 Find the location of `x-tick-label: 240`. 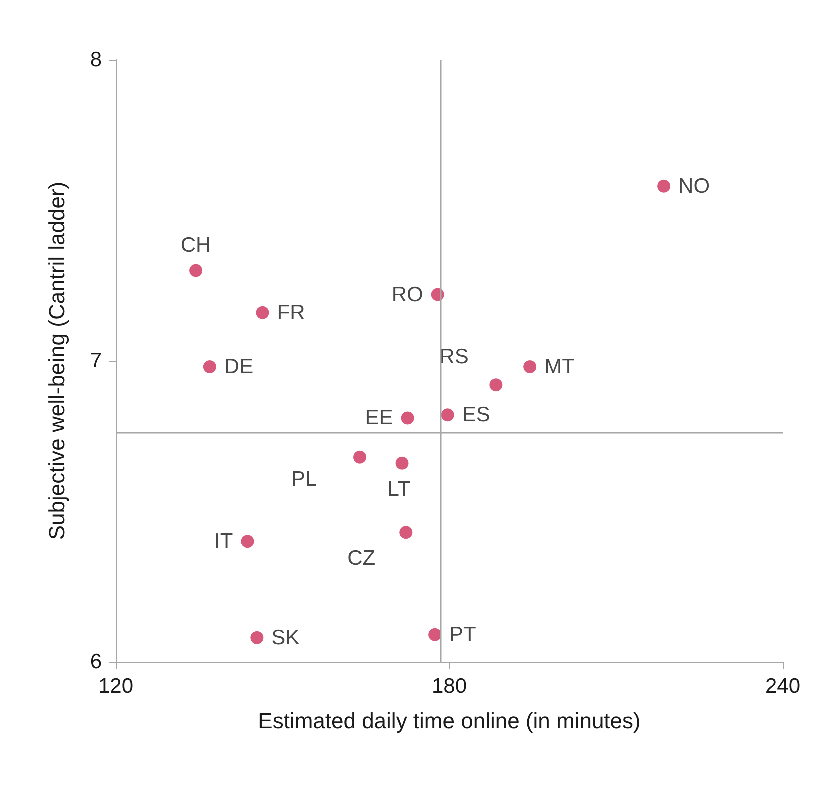

x-tick-label: 240 is located at coordinates (783, 686).